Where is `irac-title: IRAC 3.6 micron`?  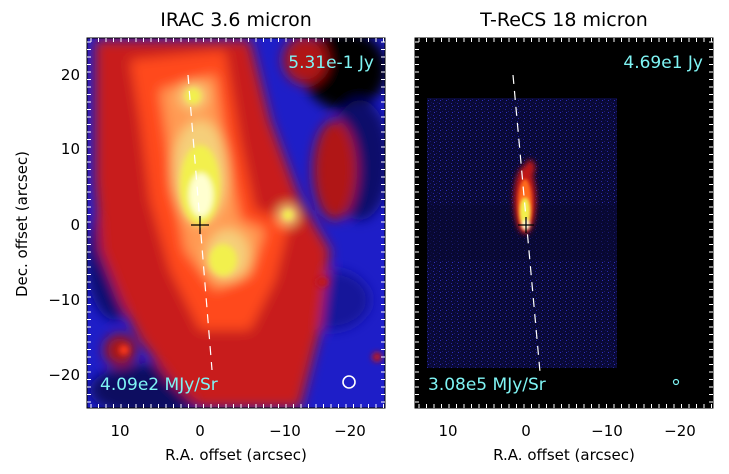
irac-title: IRAC 3.6 micron is located at coordinates (236, 20).